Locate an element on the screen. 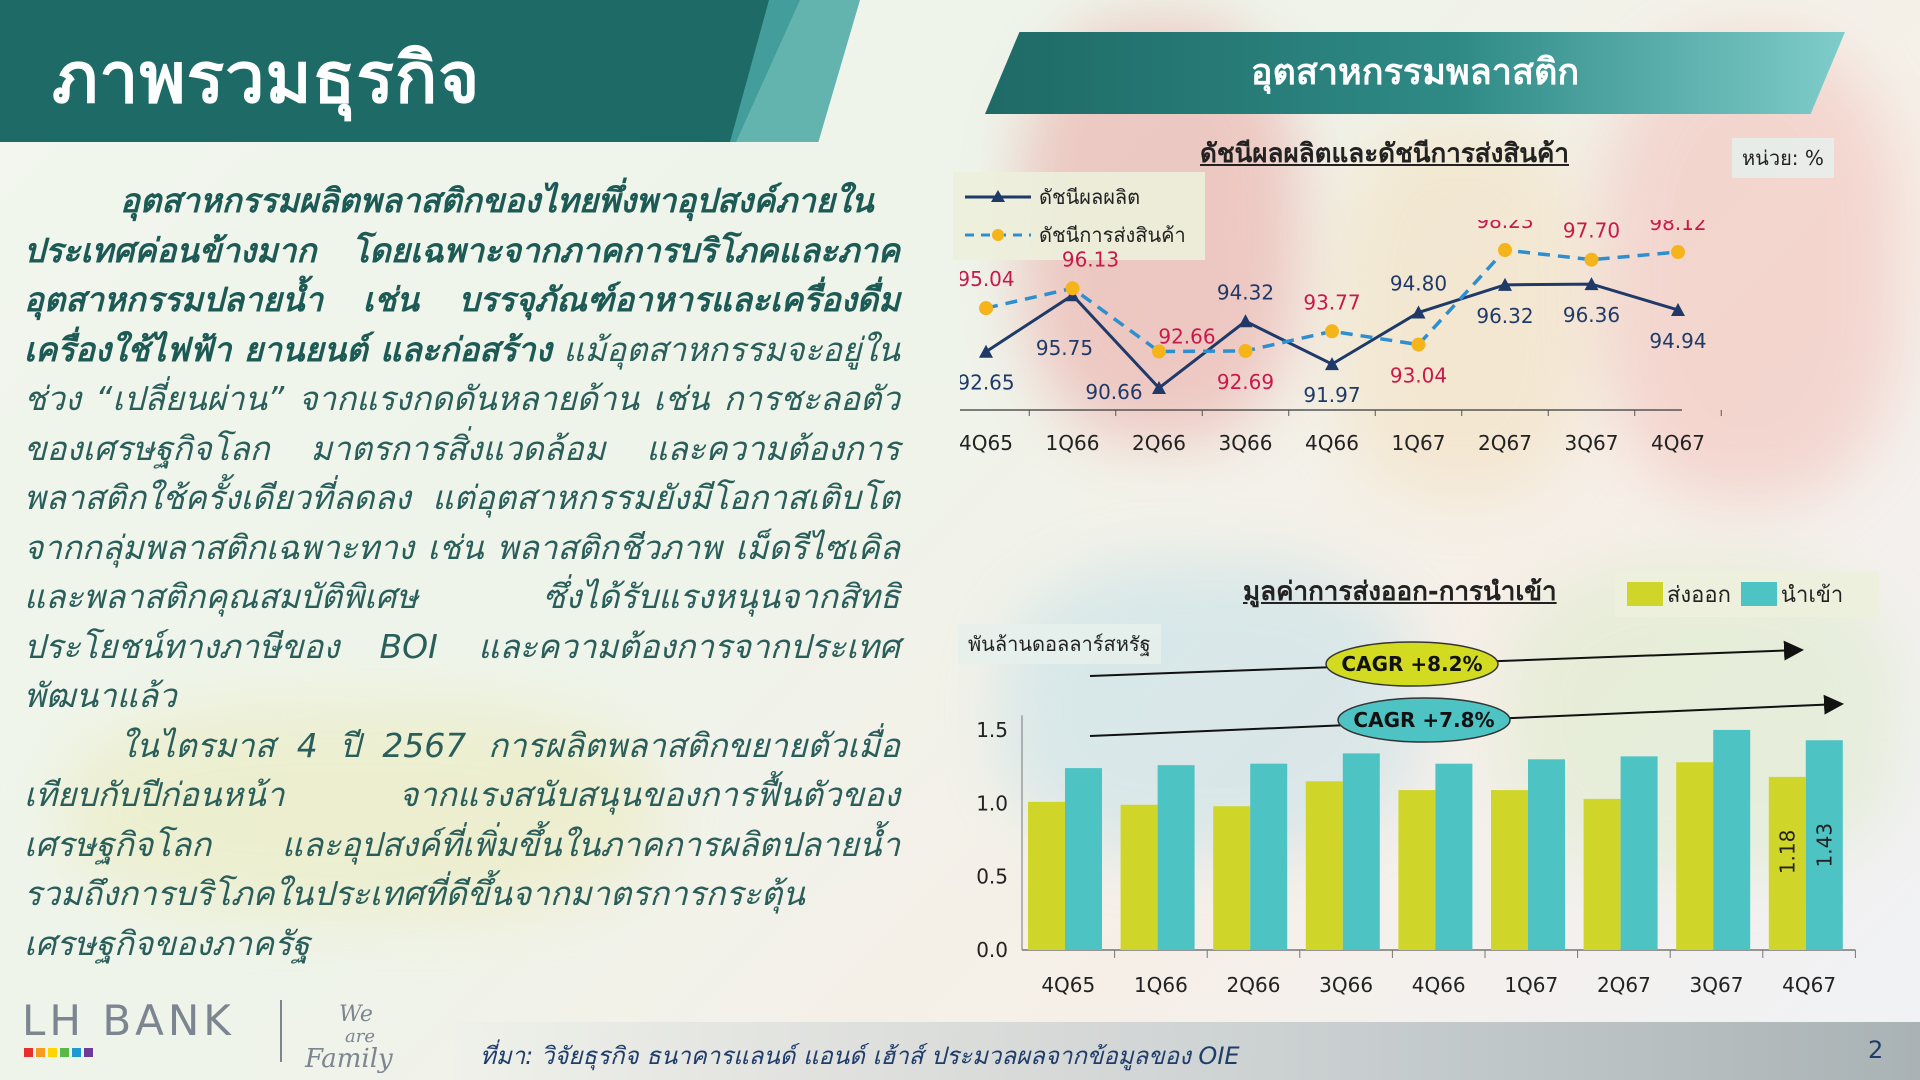 Image resolution: width=1920 pixels, height=1080 pixels. unit-label: หน่วย: % is located at coordinates (1783, 158).